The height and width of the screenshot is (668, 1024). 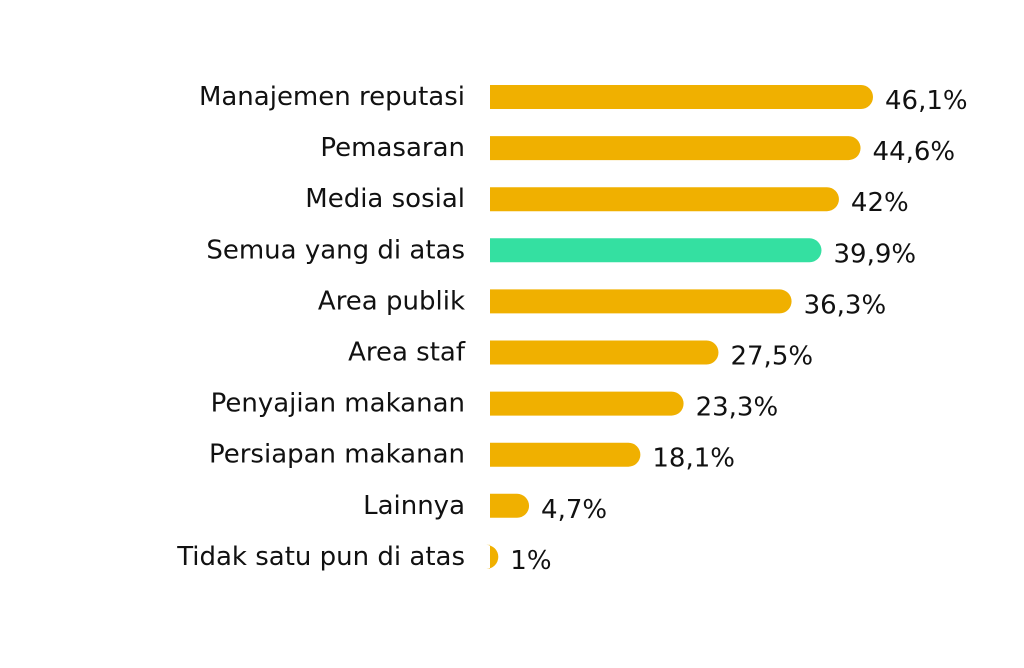 What do you see at coordinates (574, 510) in the screenshot?
I see `value-label: 4,7%` at bounding box center [574, 510].